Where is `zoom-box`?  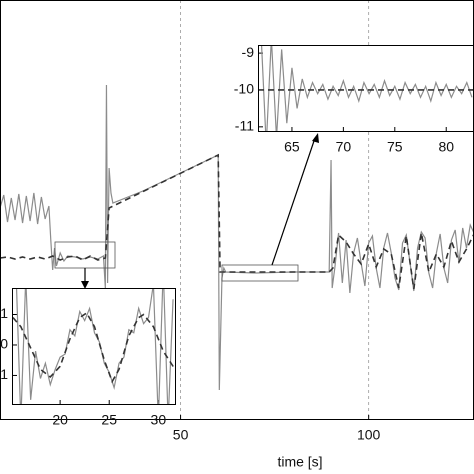
zoom-box is located at coordinates (260, 273).